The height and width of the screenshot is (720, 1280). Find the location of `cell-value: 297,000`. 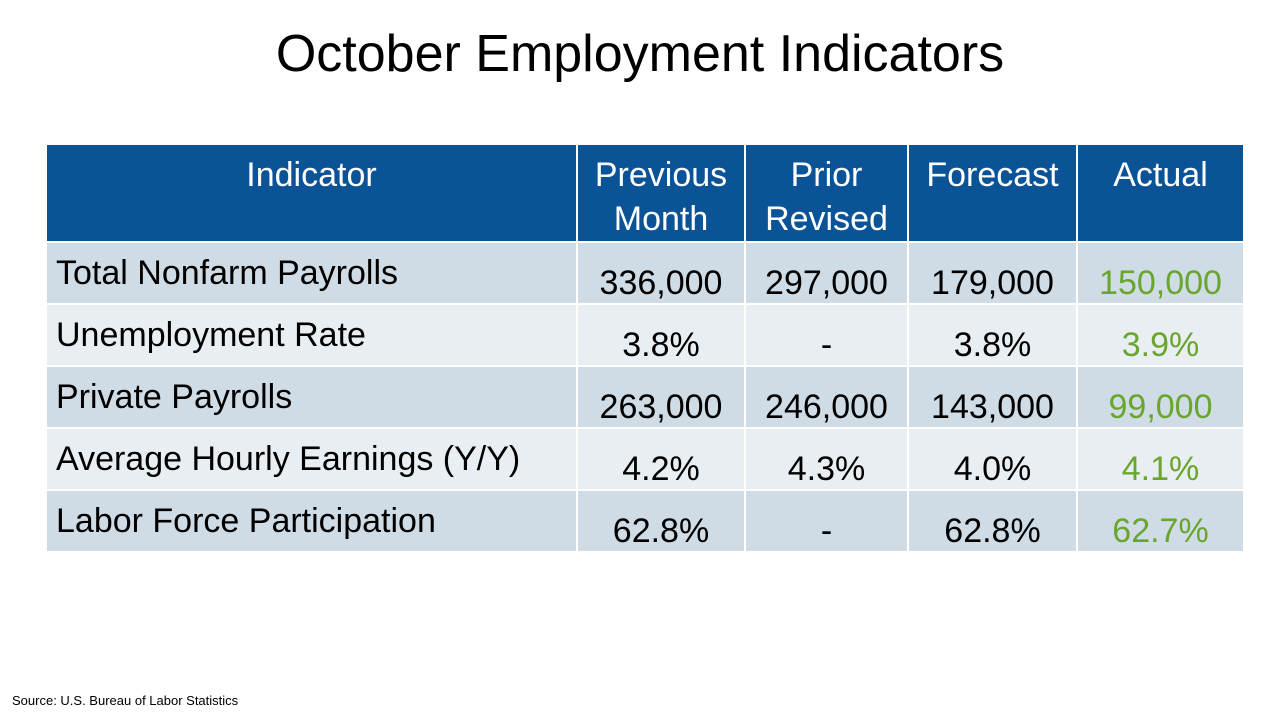

cell-value: 297,000 is located at coordinates (826, 273).